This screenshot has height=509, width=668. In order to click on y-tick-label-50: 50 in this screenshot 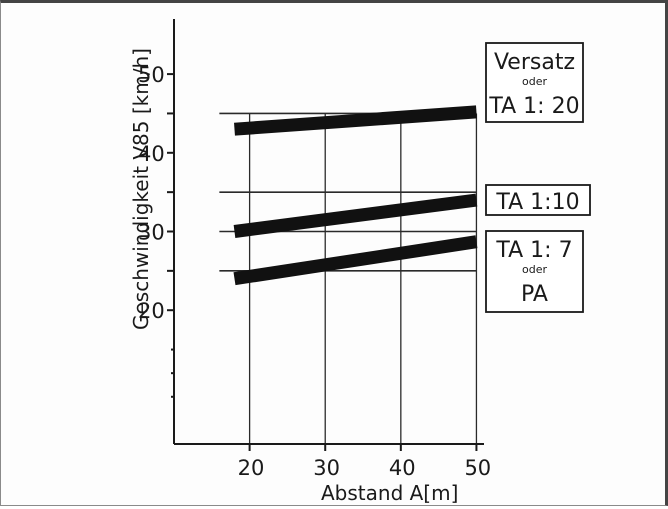, I will do `click(151, 75)`.